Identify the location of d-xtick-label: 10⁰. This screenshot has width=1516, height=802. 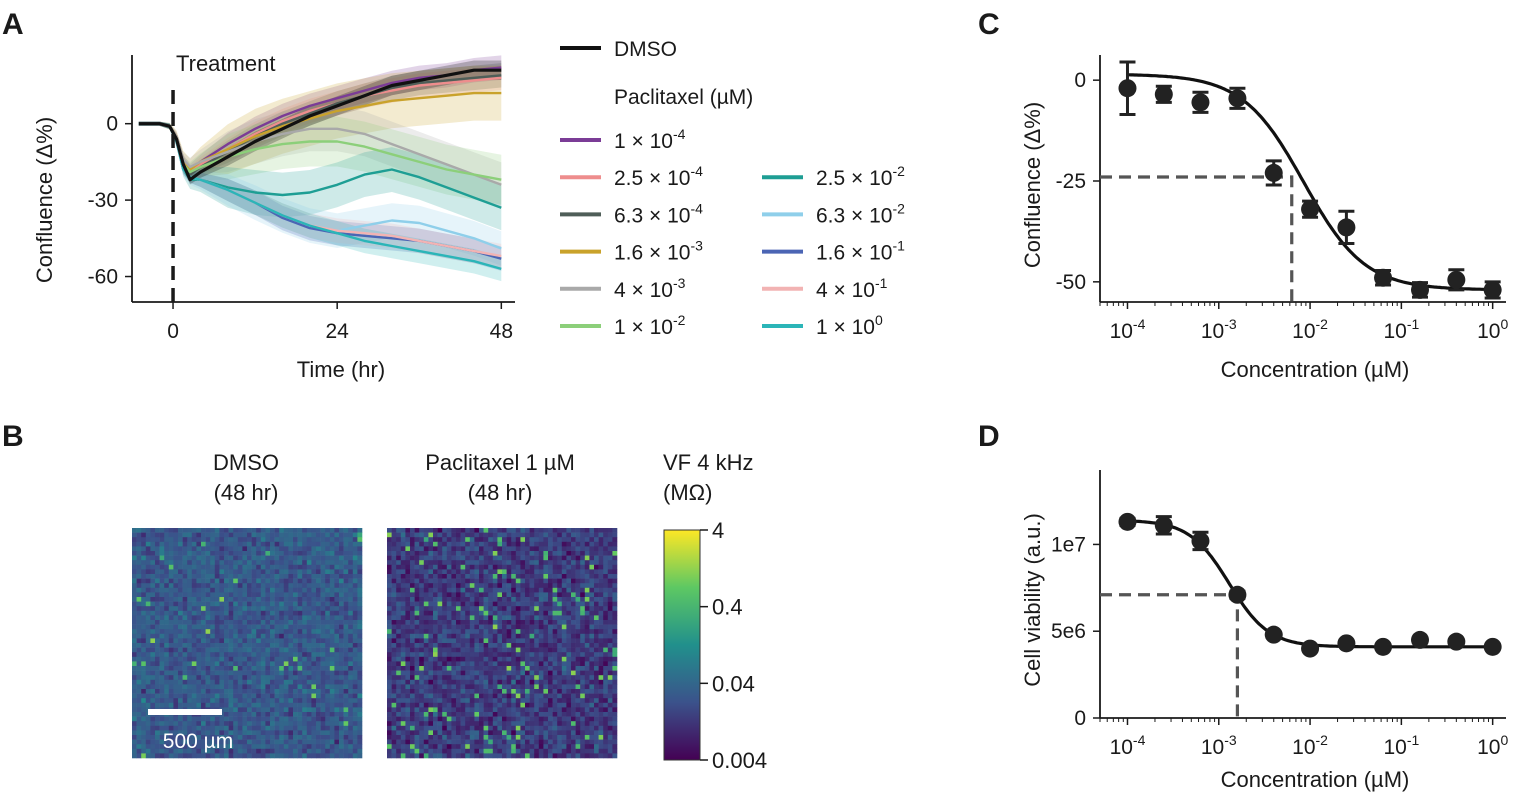
(1492, 745).